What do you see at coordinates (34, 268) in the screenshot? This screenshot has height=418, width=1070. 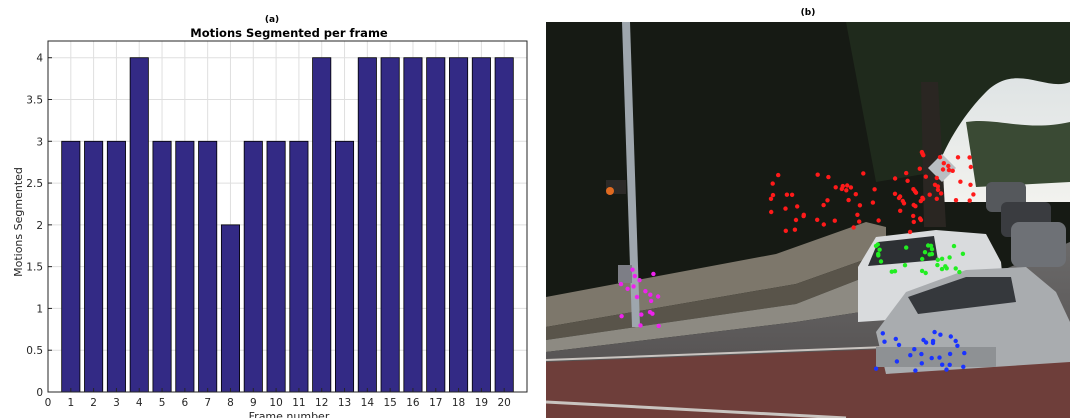 I see `y-tick-label: 1.5` at bounding box center [34, 268].